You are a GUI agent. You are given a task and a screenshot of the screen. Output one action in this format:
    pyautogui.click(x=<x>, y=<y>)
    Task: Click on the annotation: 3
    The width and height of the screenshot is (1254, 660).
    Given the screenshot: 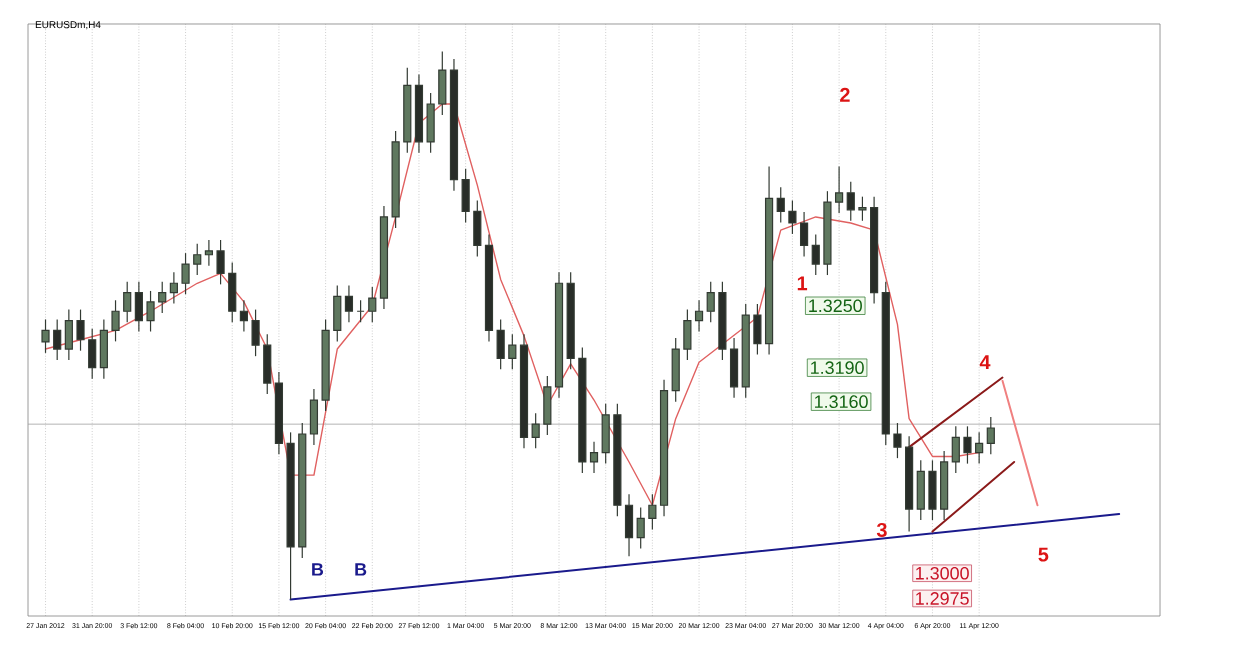 What is the action you would take?
    pyautogui.click(x=881, y=529)
    